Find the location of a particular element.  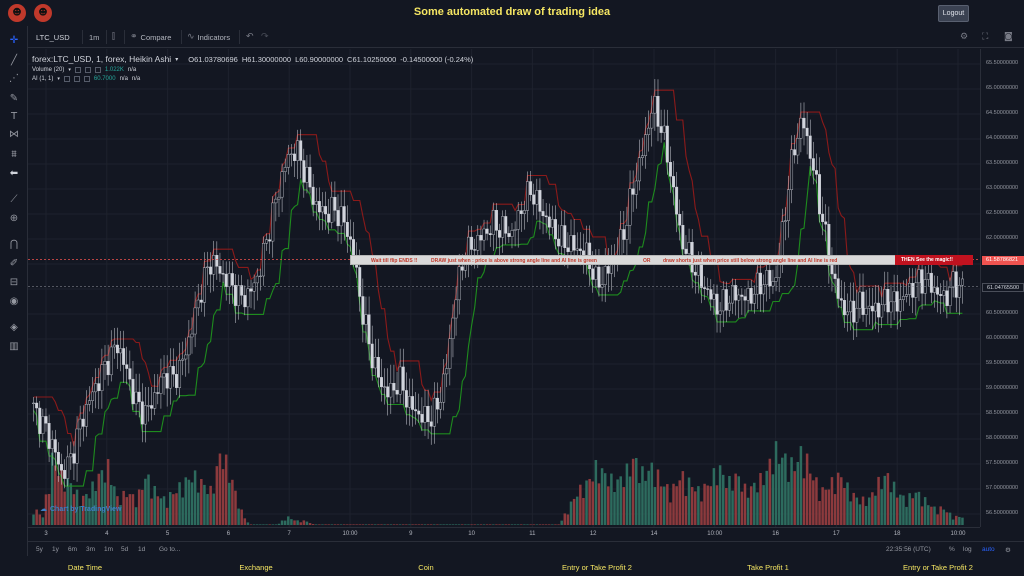

range-1d: 1d is located at coordinates (142, 549).